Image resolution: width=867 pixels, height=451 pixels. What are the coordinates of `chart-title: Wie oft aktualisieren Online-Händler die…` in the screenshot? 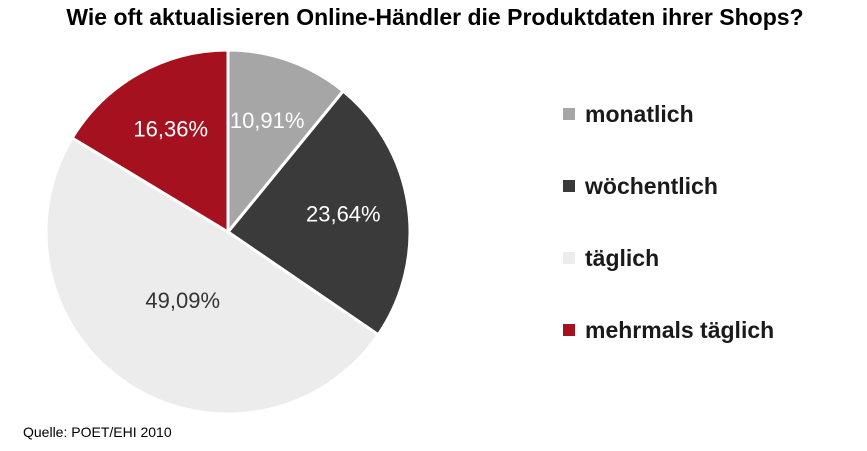 It's located at (435, 17).